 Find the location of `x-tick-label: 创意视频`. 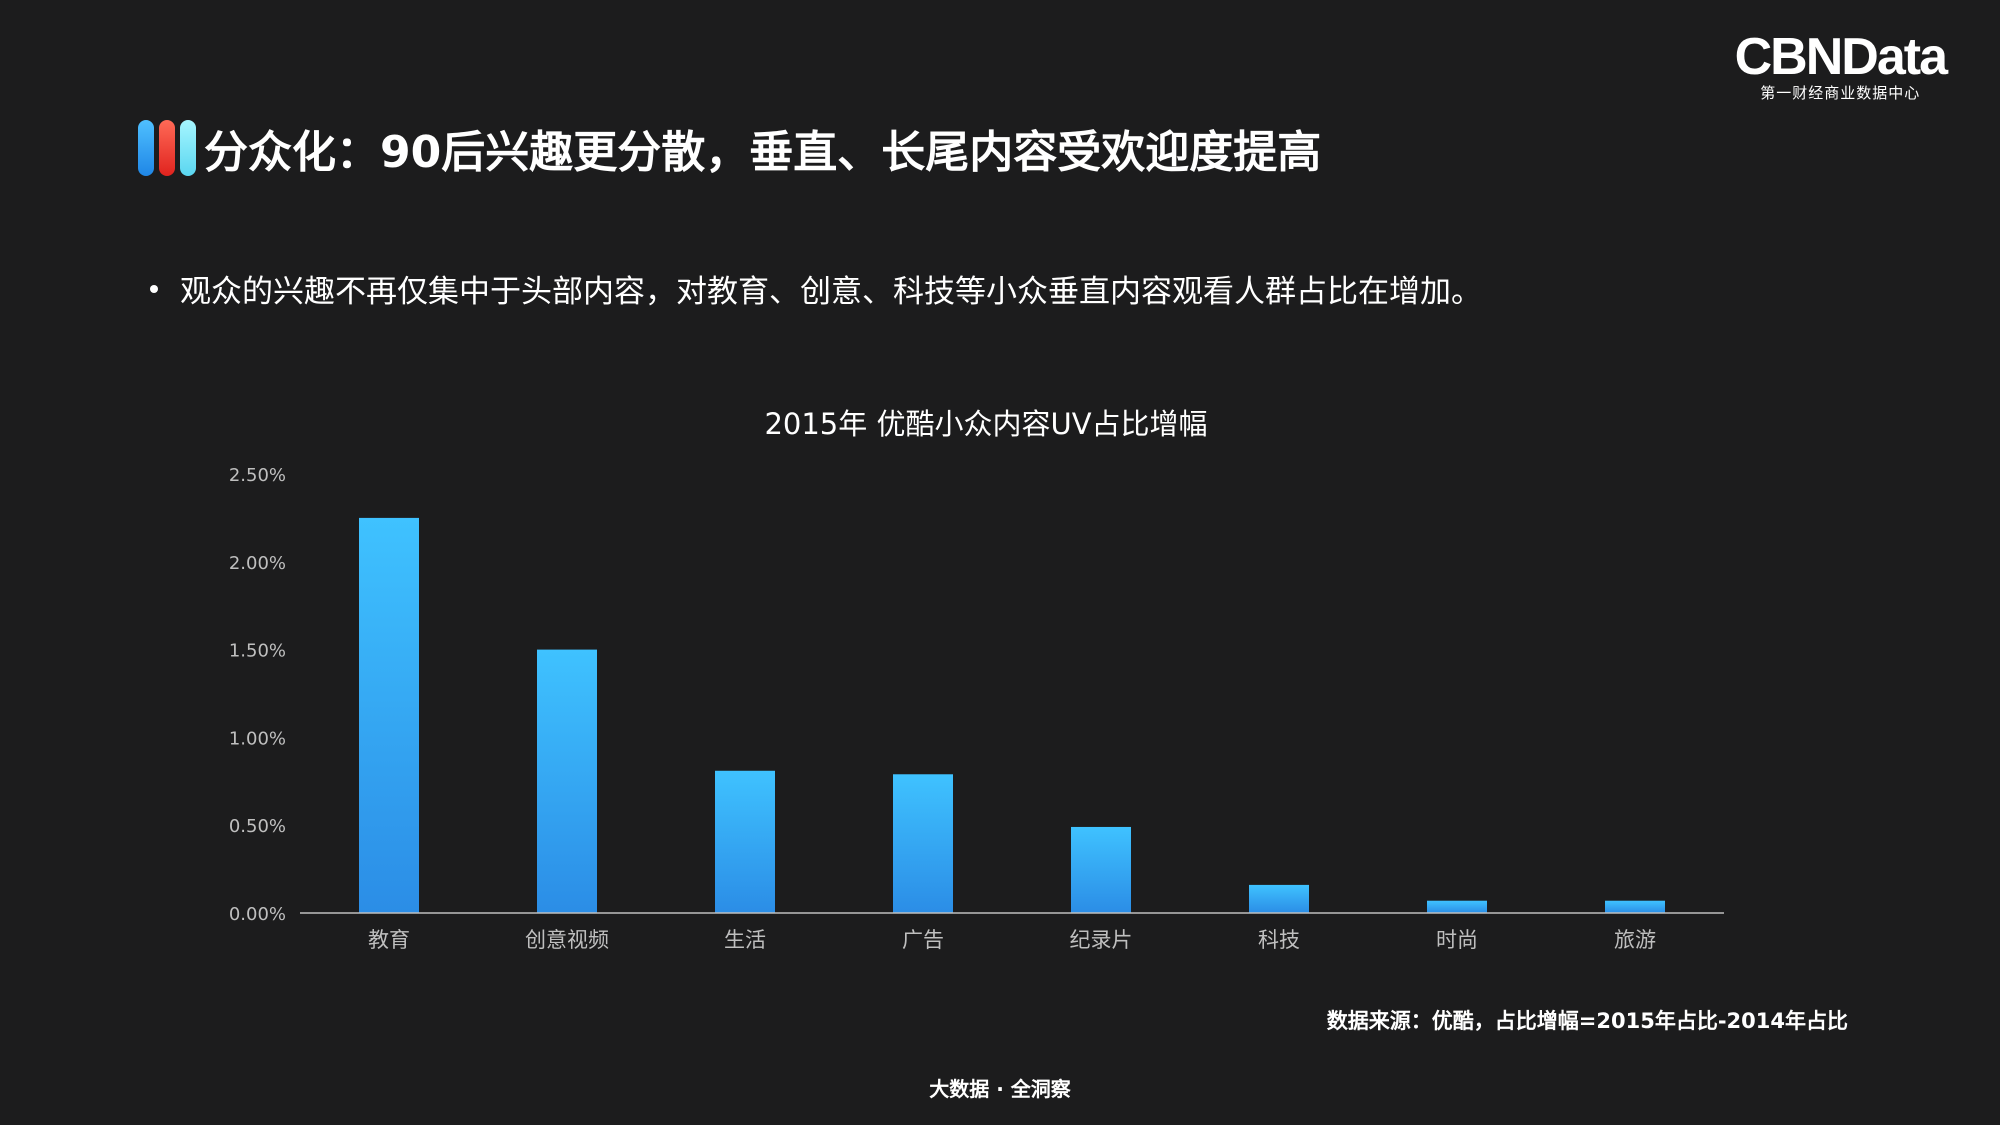

x-tick-label: 创意视频 is located at coordinates (567, 940).